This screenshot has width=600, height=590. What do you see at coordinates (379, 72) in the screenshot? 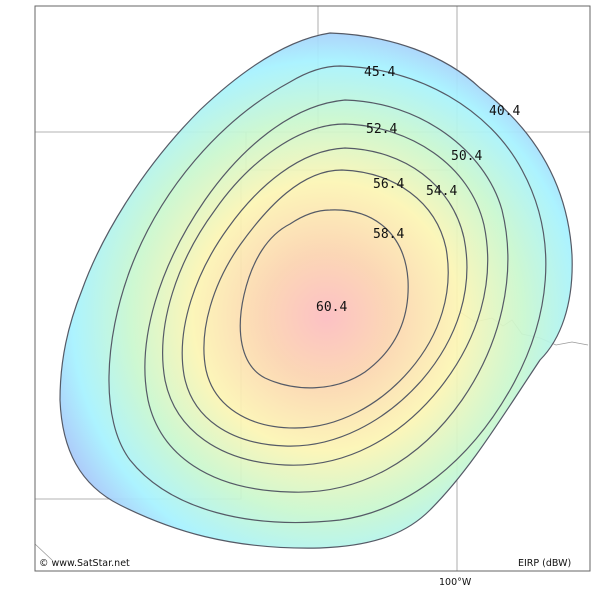
I see `contour-label-45-4: 45.4` at bounding box center [379, 72].